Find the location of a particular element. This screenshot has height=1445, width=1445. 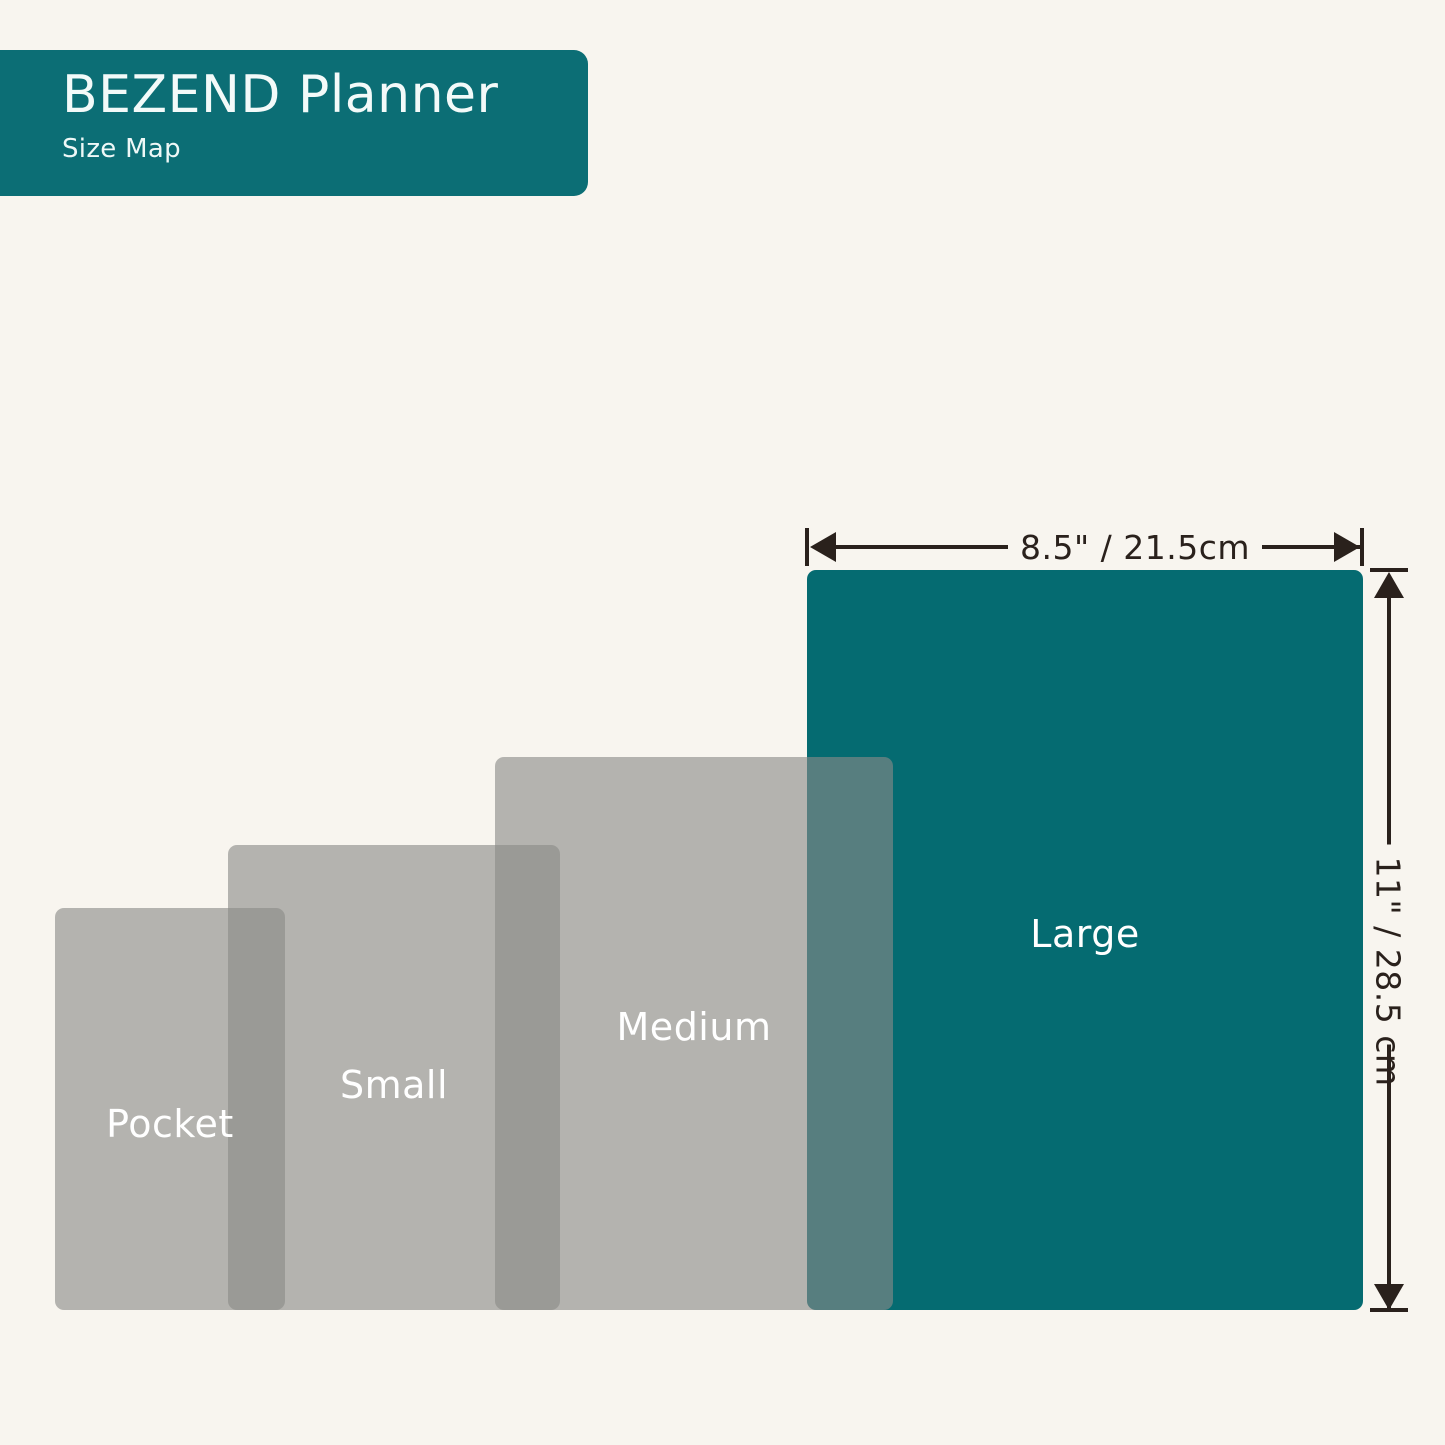

width-arrow-right-icon is located at coordinates (1347, 547).